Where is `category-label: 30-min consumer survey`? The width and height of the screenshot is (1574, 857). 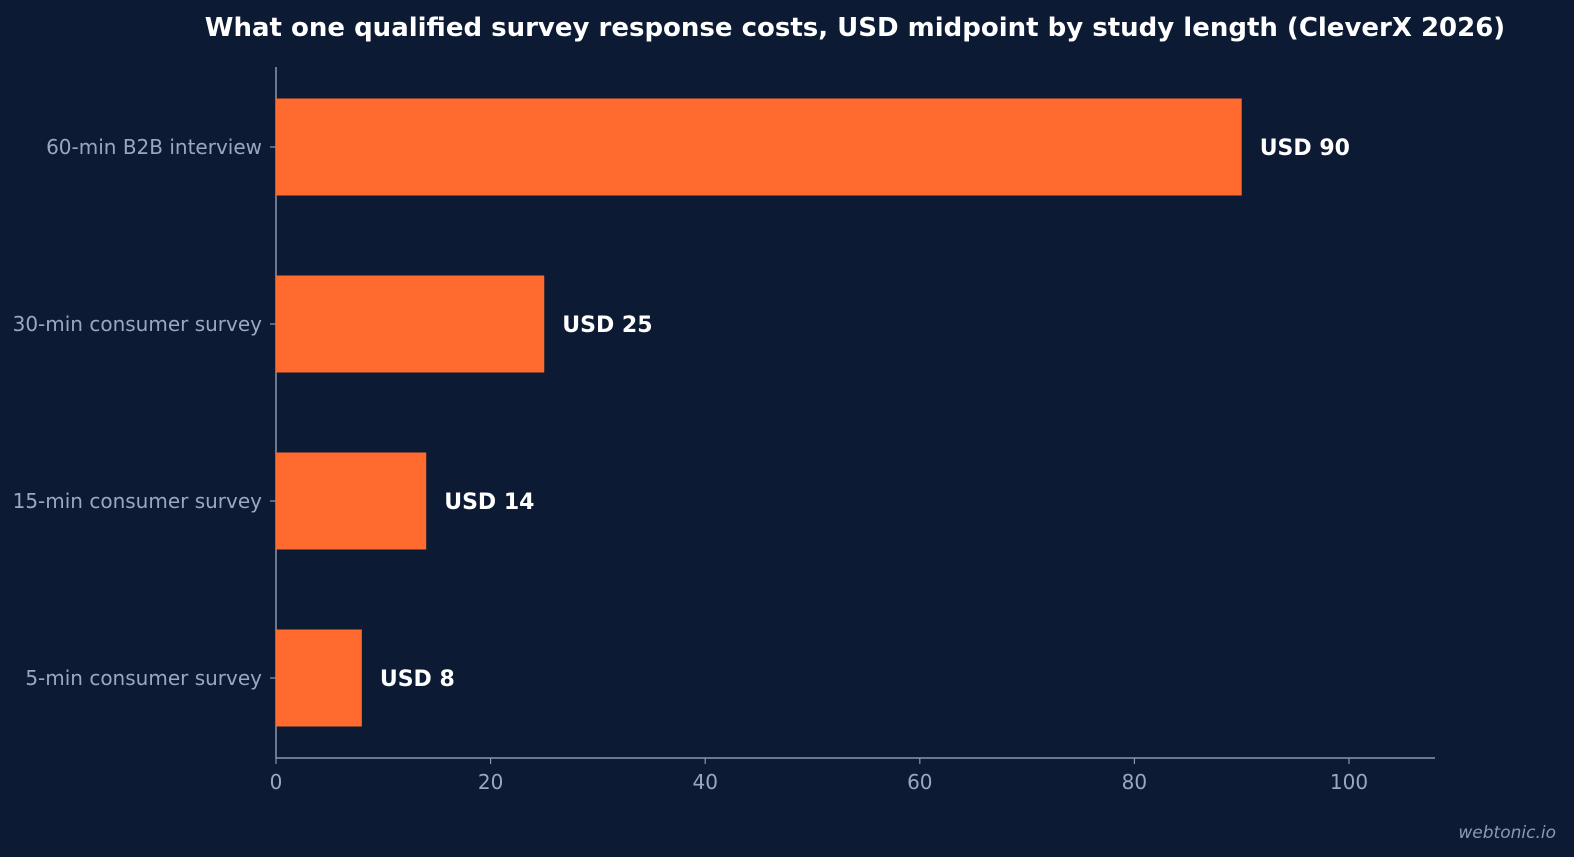
category-label: 30-min consumer survey is located at coordinates (138, 324).